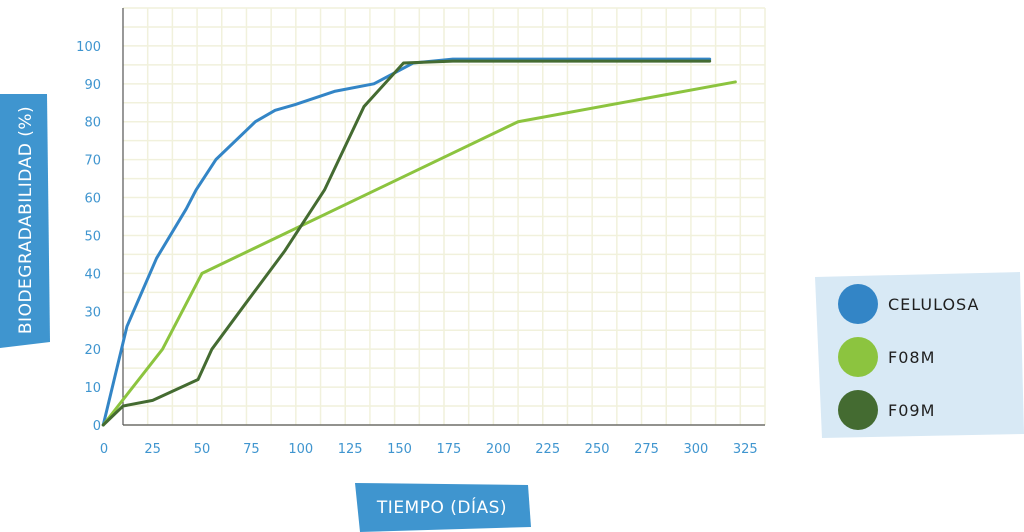 The height and width of the screenshot is (532, 1024). I want to click on y-tick-label: 50, so click(92, 236).